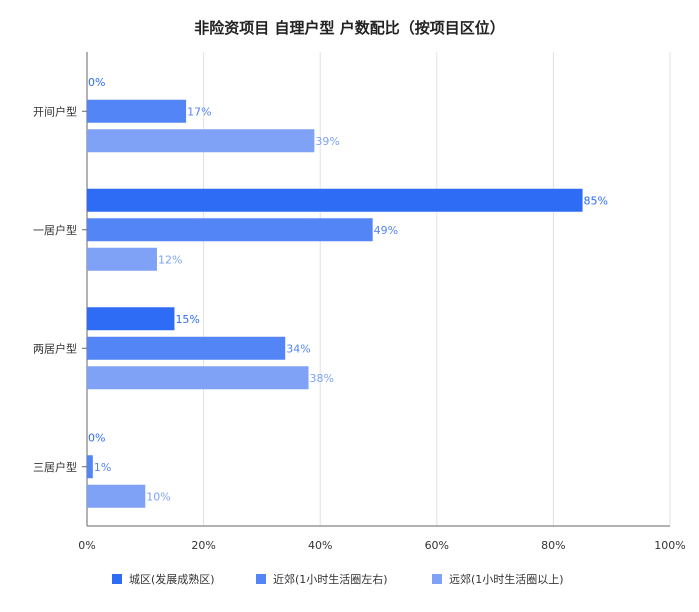 Image resolution: width=699 pixels, height=612 pixels. Describe the element at coordinates (349, 28) in the screenshot. I see `chart-title: 非险资项目 自理户型 户数配比（按项目区位）` at that location.